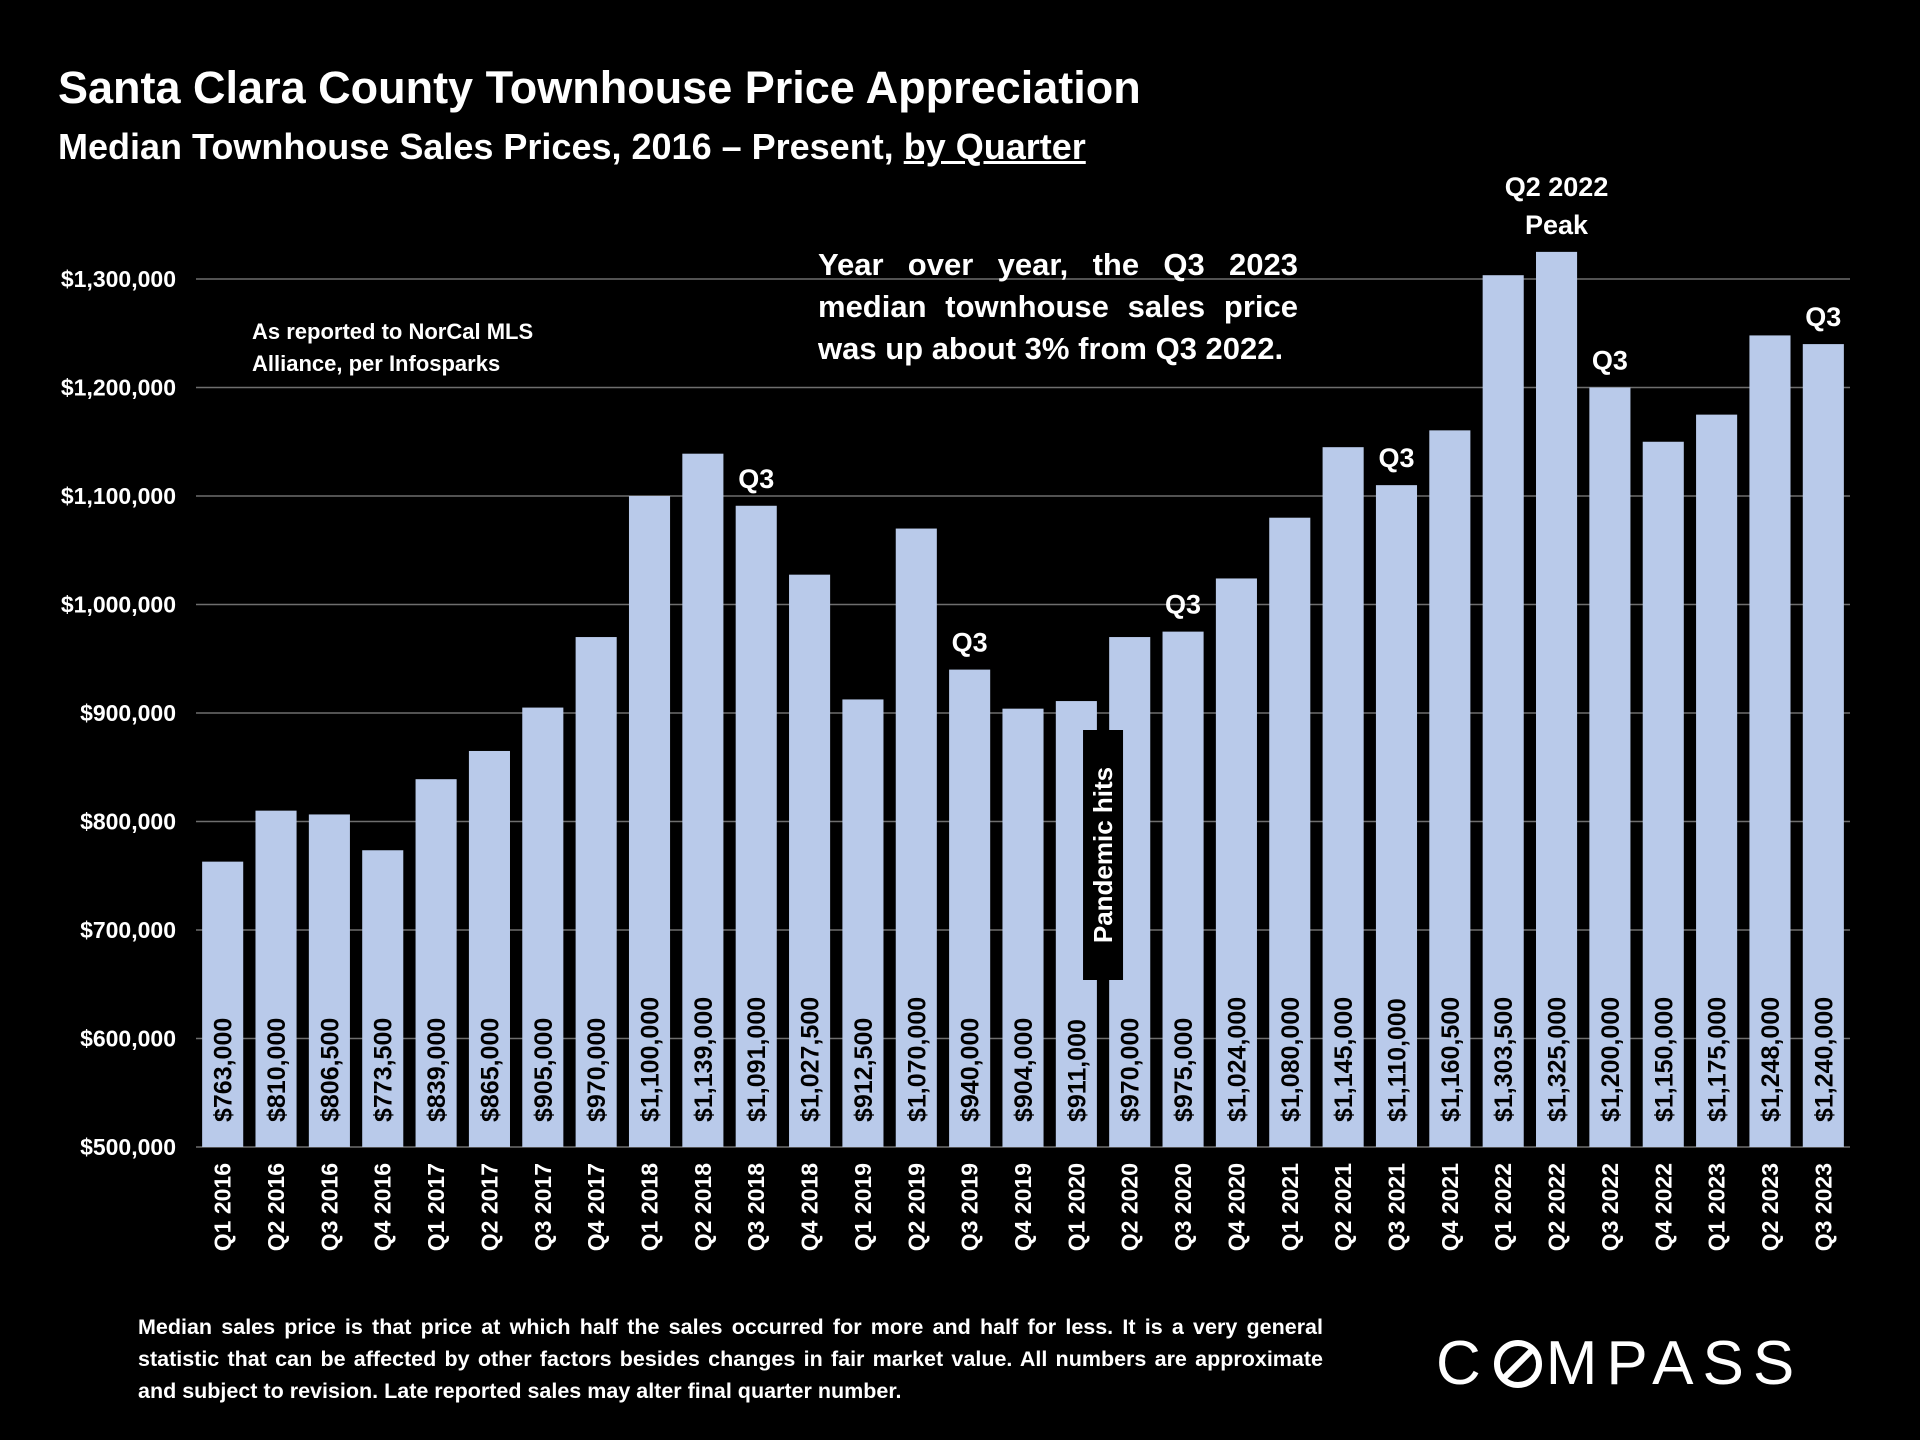 Image resolution: width=1920 pixels, height=1440 pixels. Describe the element at coordinates (1343, 1207) in the screenshot. I see `x-tick-label: Q2 2021` at that location.